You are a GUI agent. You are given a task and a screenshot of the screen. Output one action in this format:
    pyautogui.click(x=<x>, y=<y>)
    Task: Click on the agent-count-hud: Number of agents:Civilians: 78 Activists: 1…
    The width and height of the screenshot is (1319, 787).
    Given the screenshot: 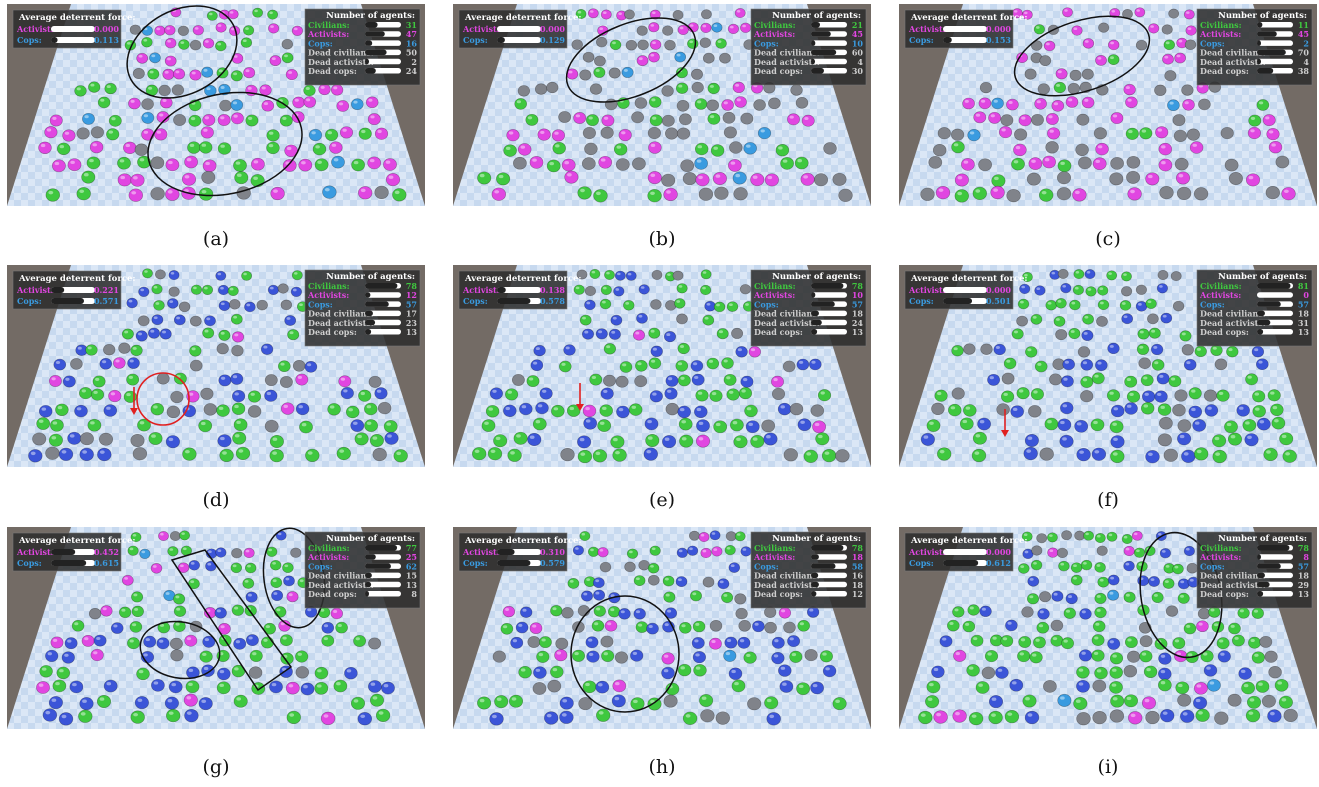 What is the action you would take?
    pyautogui.click(x=362, y=308)
    